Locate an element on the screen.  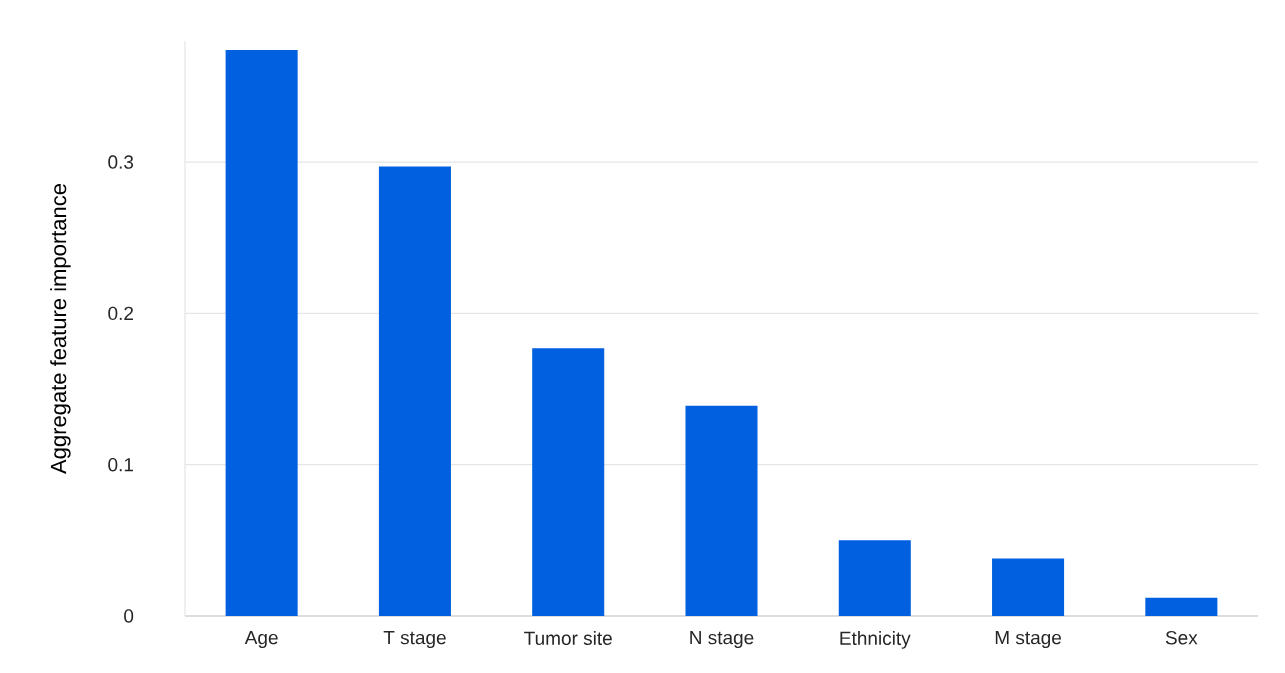
x-tick-label: M stage is located at coordinates (1028, 640).